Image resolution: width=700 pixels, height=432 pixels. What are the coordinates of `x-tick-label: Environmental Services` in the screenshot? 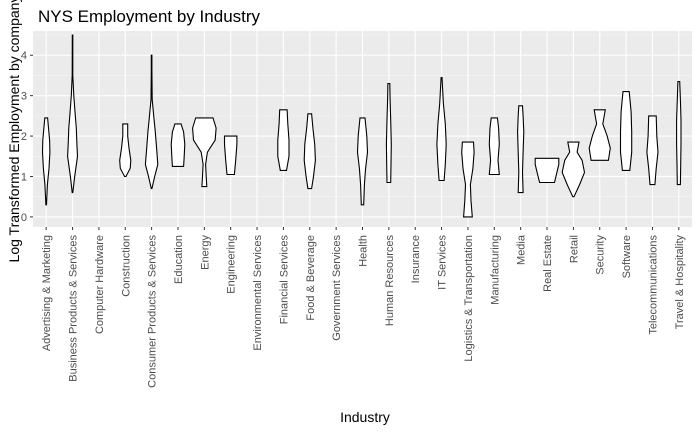 It's located at (258, 293).